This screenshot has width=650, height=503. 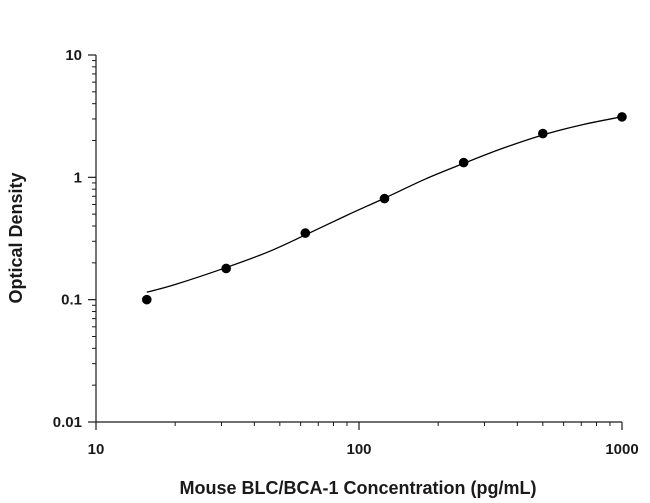 I want to click on x-tick-label: 1000, so click(x=621, y=449).